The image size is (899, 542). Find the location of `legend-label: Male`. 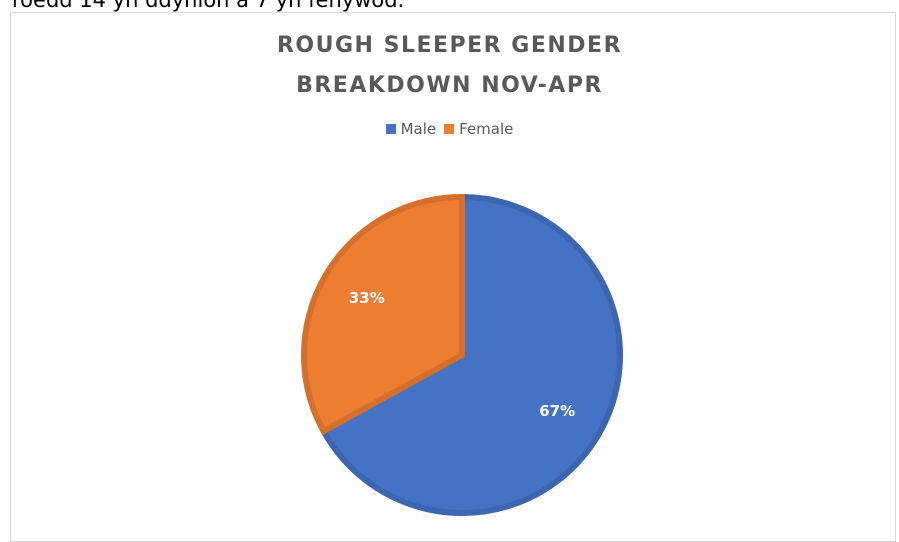

legend-label: Male is located at coordinates (418, 129).